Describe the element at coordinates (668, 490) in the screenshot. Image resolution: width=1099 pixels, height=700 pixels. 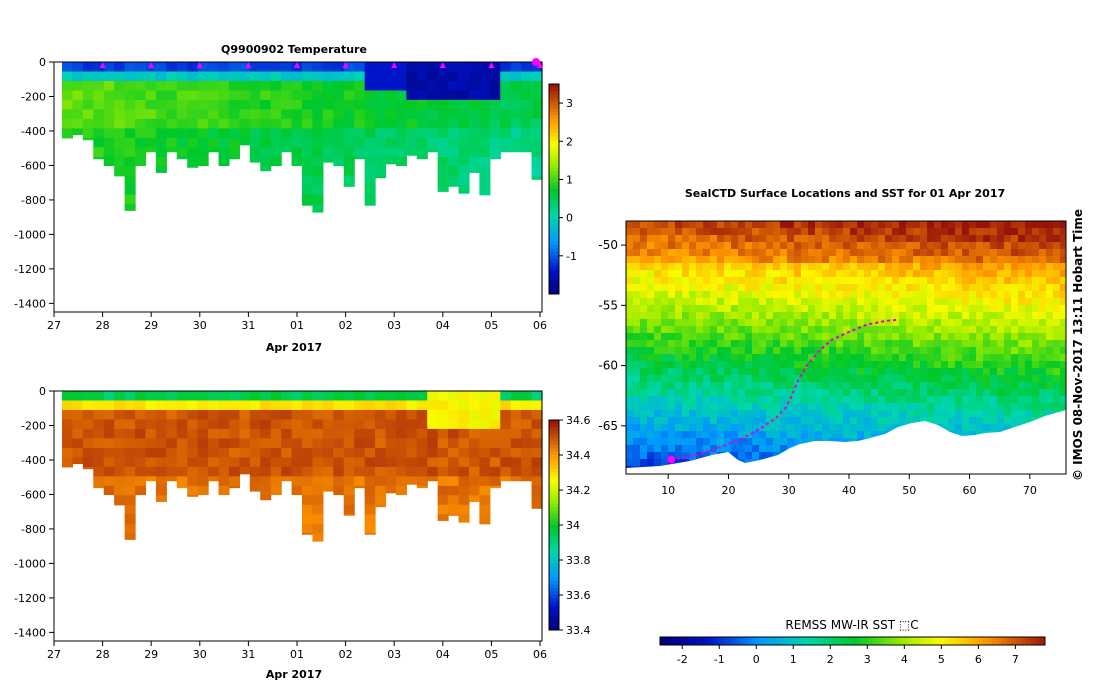
I see `map-x-tick-label: 10` at that location.